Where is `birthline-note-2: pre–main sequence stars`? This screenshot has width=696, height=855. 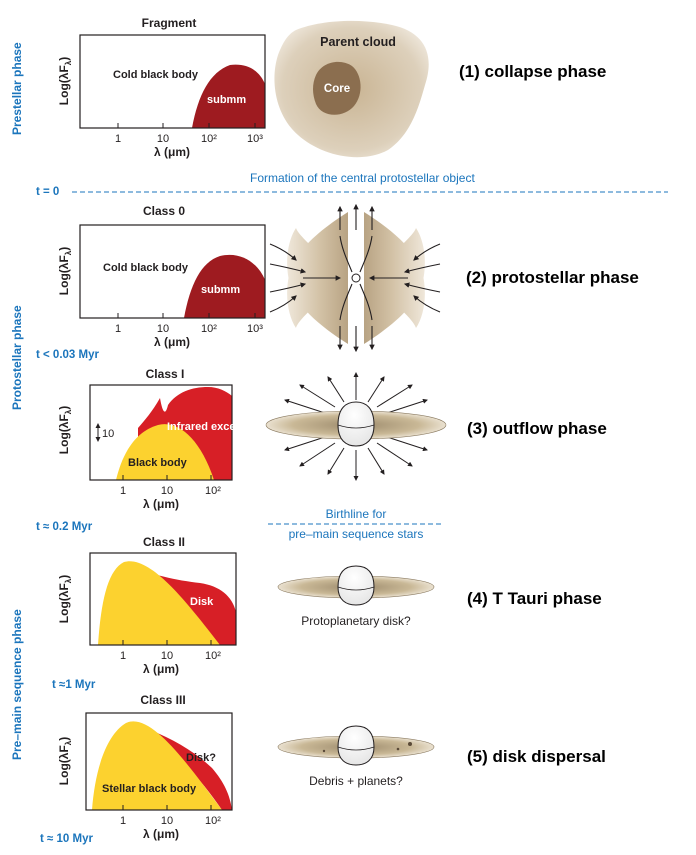
birthline-note-2: pre–main sequence stars is located at coordinates (356, 534).